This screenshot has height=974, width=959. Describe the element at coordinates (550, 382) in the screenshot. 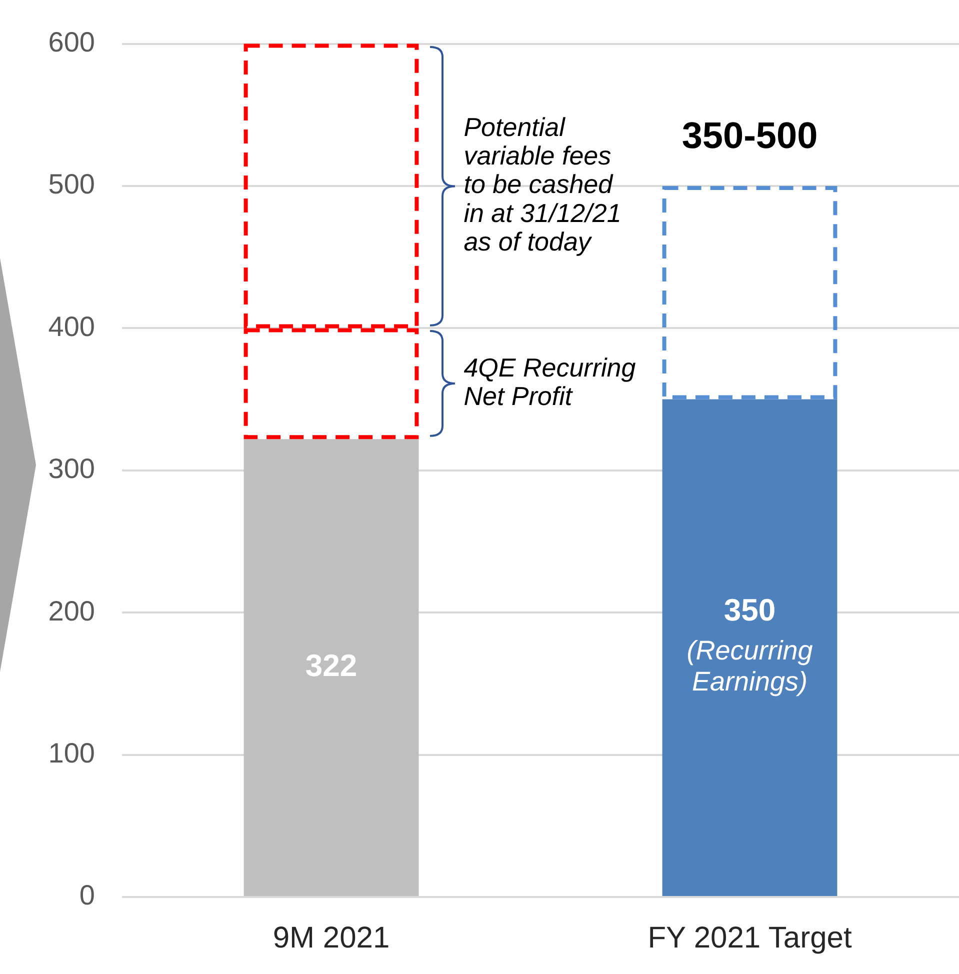

I see `annotation: 4QE Recurring Net Profit` at that location.